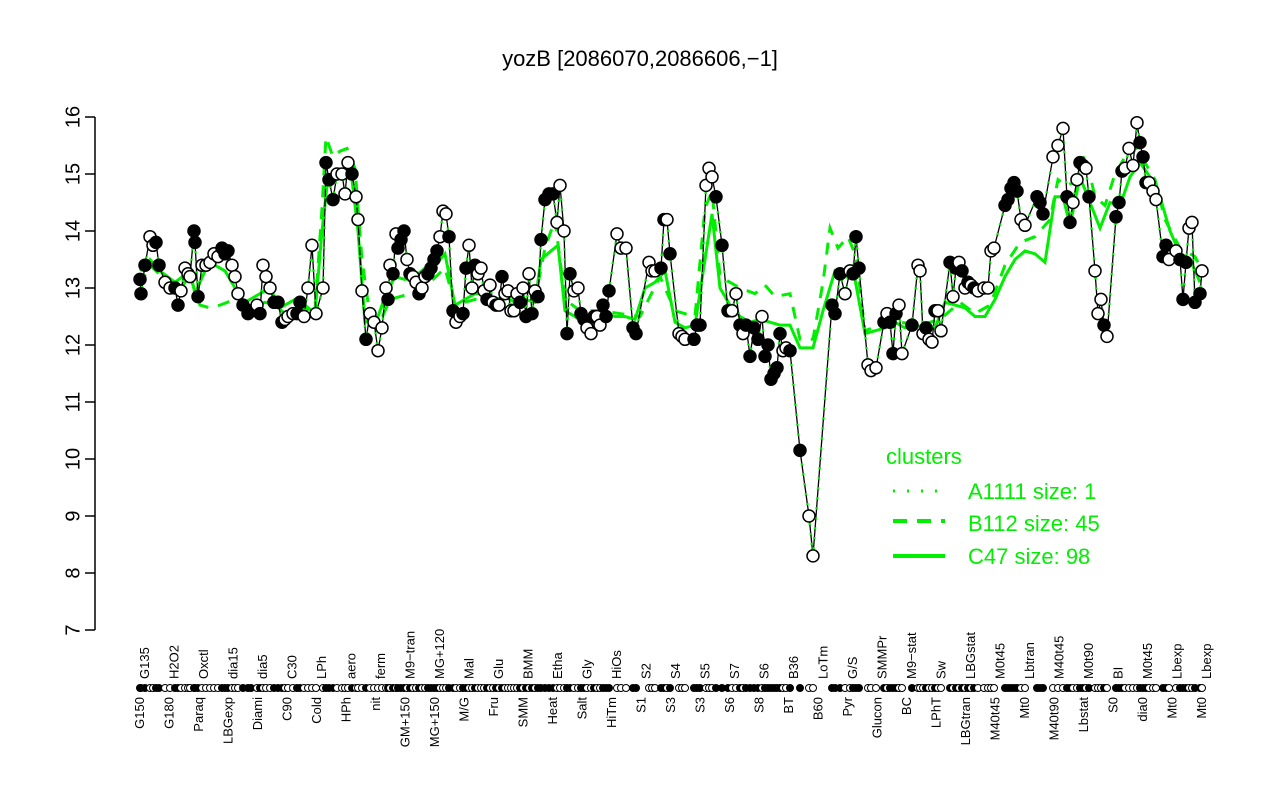  What do you see at coordinates (73, 231) in the screenshot?
I see `y-tick-label: 14` at bounding box center [73, 231].